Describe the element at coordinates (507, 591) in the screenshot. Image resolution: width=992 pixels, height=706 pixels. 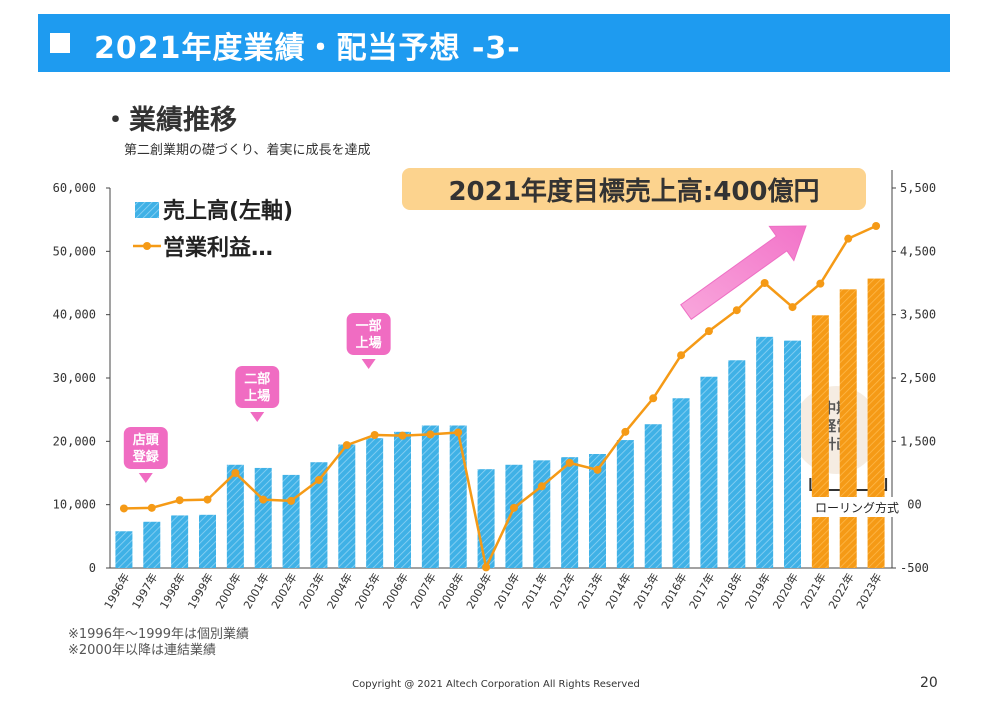
I see `x-tick-label: 2010年` at that location.